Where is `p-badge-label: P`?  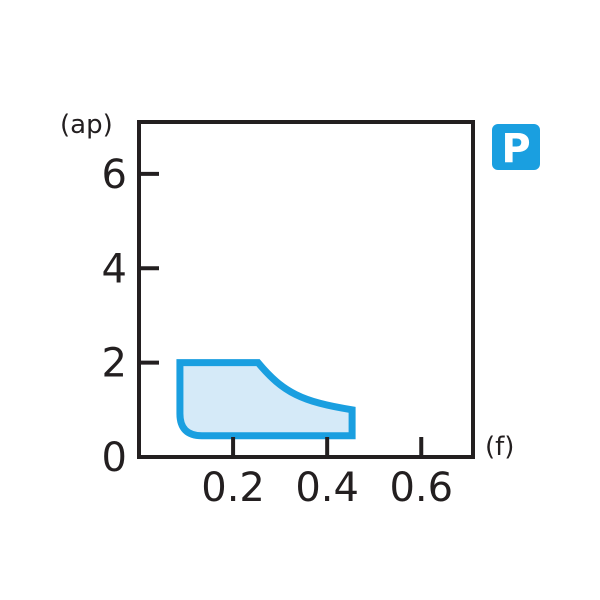
p-badge-label: P is located at coordinates (515, 149).